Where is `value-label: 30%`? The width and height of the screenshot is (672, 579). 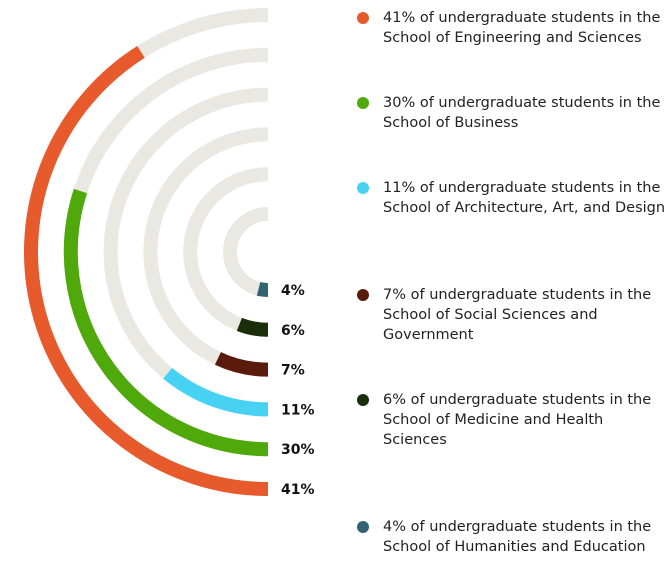 value-label: 30% is located at coordinates (298, 450).